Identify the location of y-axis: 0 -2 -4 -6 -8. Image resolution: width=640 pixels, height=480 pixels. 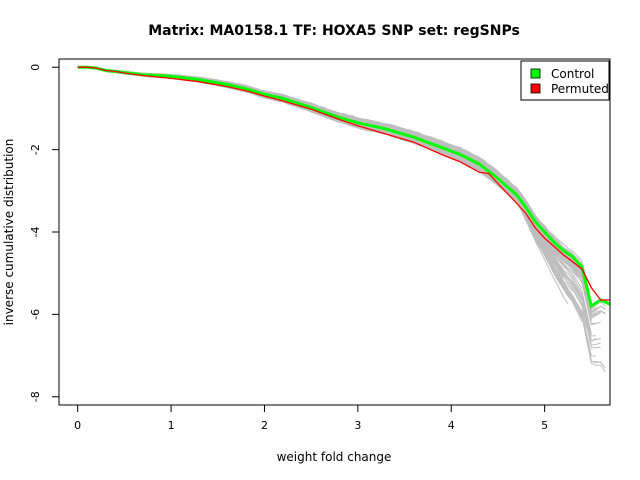
(44, 233).